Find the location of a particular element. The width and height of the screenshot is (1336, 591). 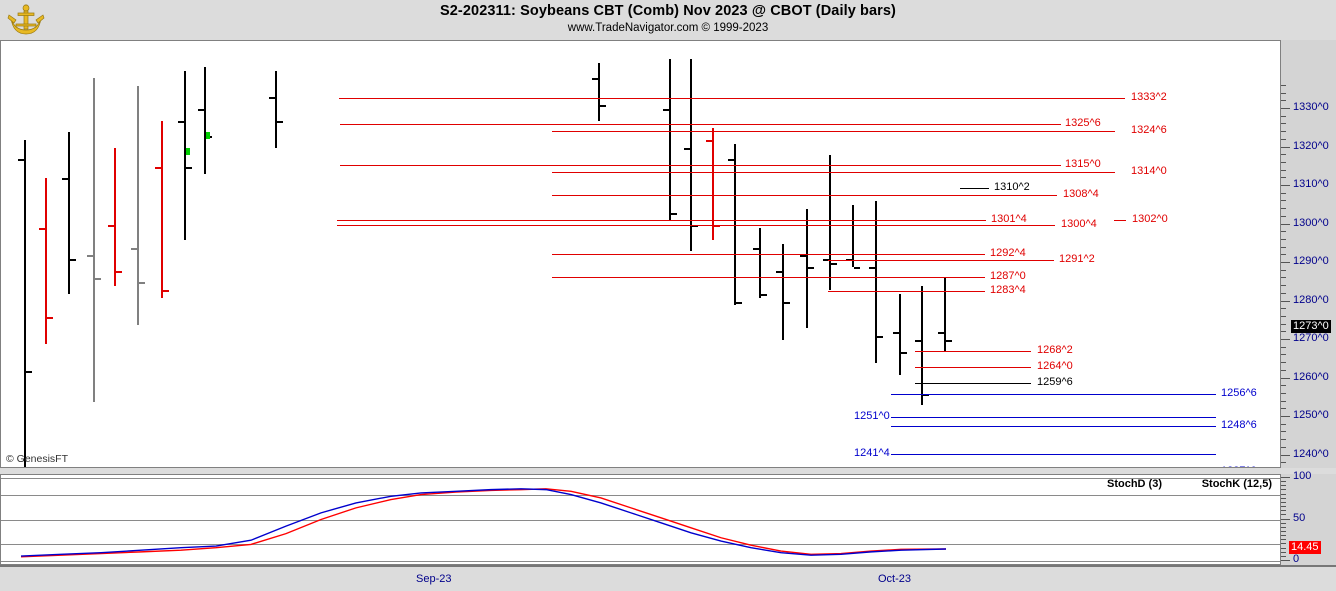

price-level-label: 1251^0 is located at coordinates (872, 416).